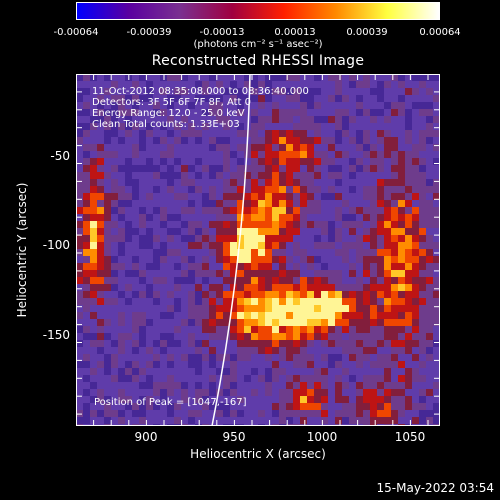 The width and height of the screenshot is (500, 500). I want to click on solar-limb-line, so click(231, 250).